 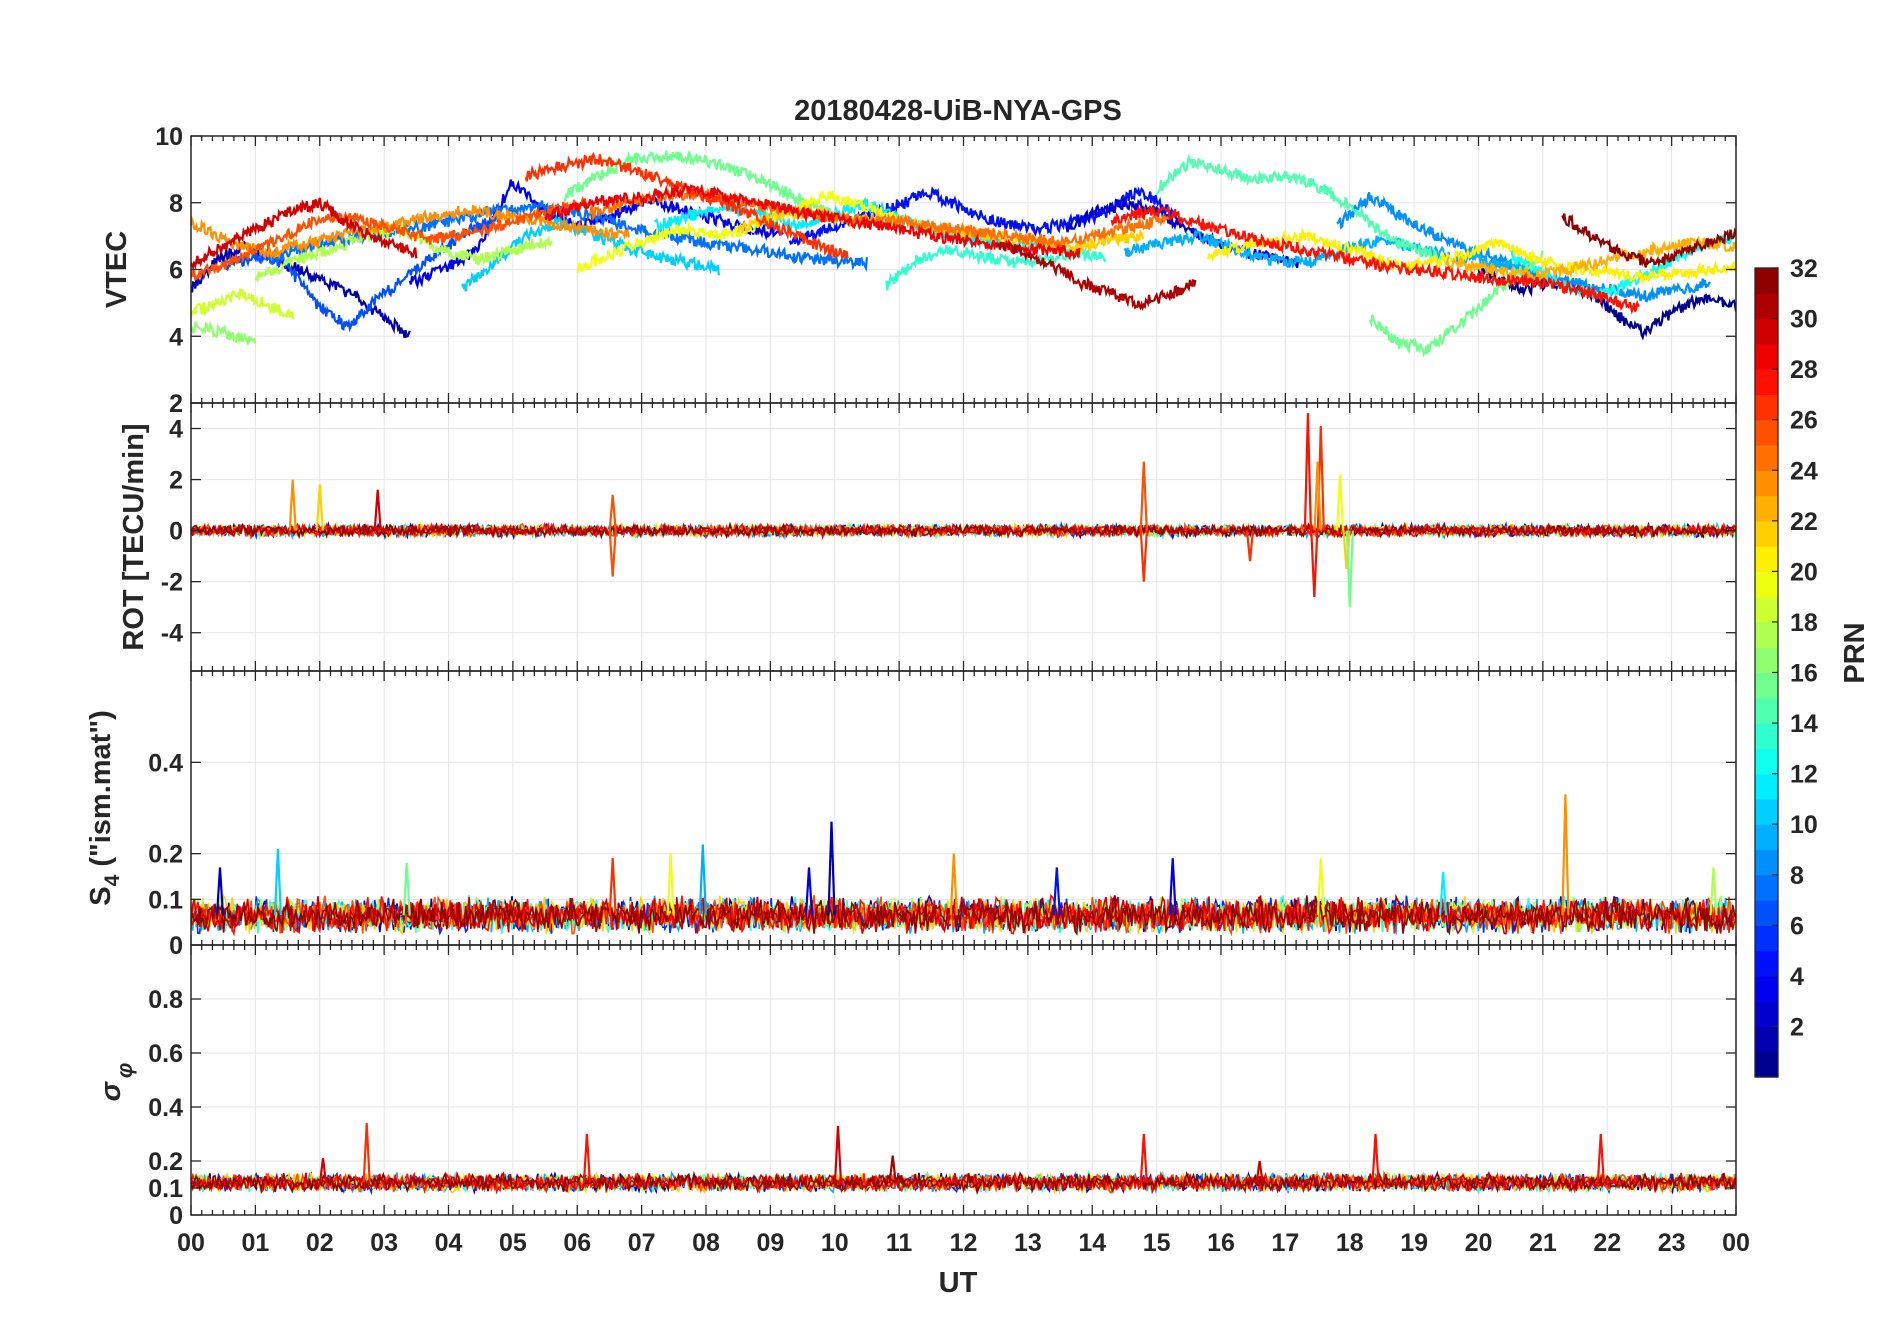 I want to click on colorbar-tick-label: 30, so click(x=1804, y=320).